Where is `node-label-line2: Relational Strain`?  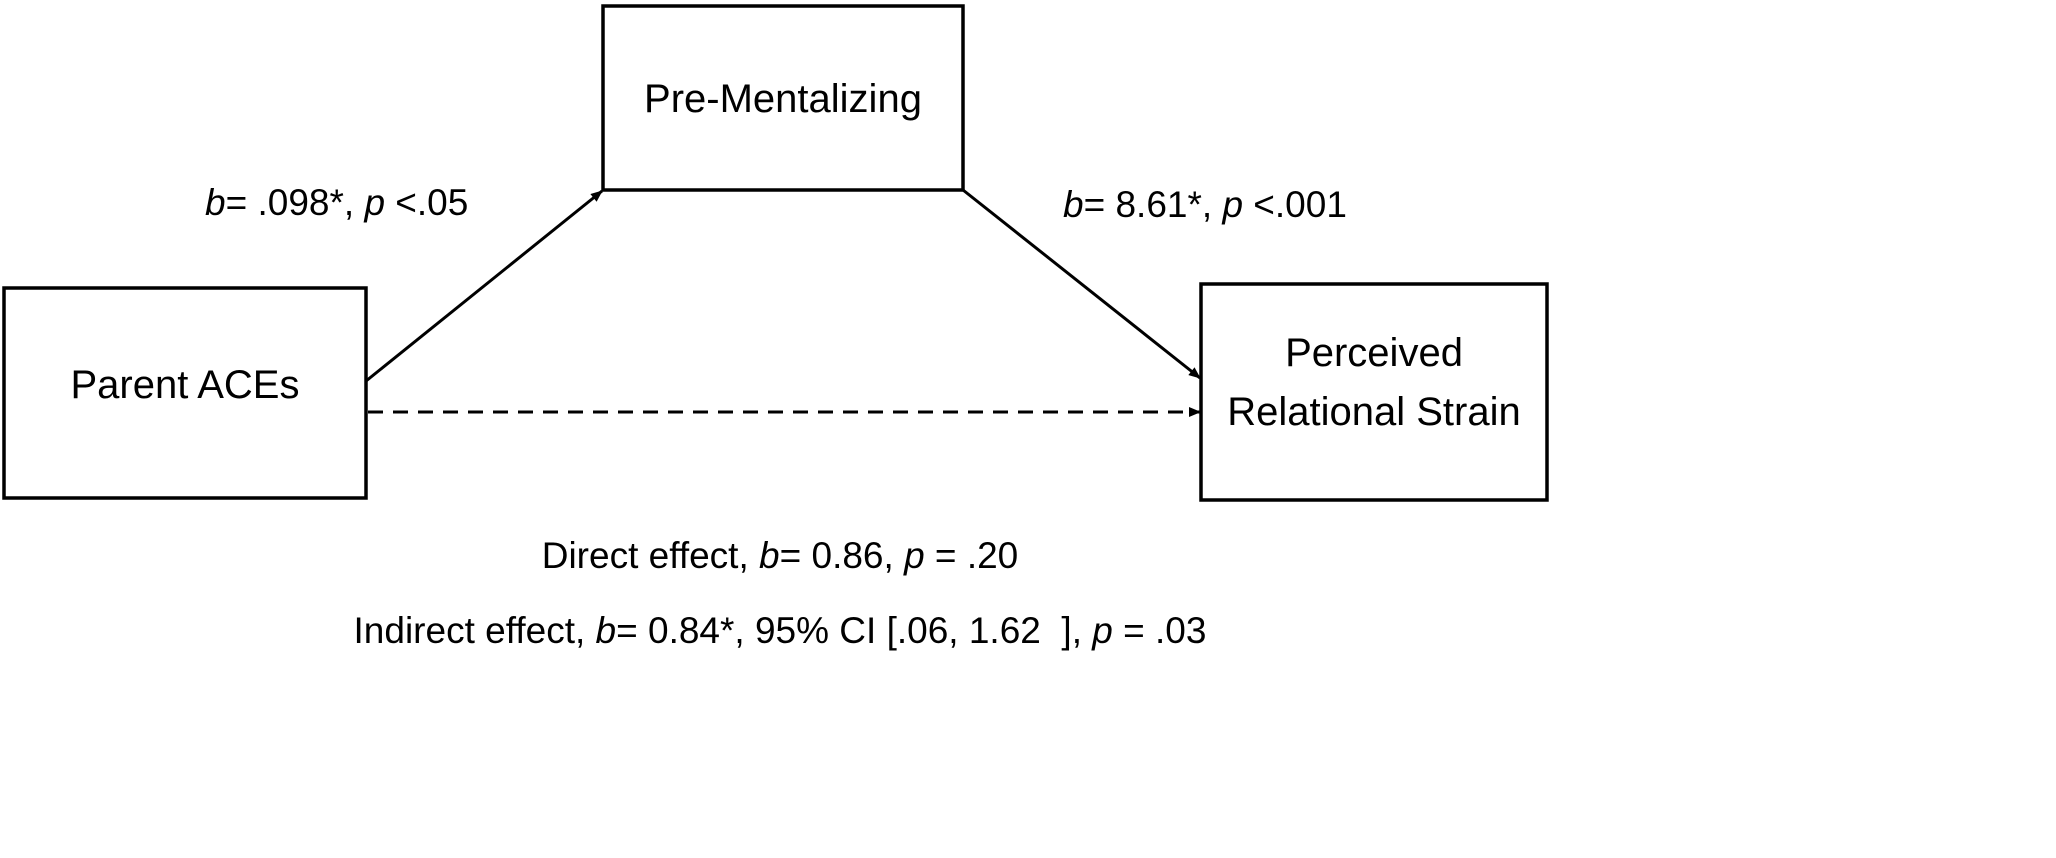
node-label-line2: Relational Strain is located at coordinates (1374, 412).